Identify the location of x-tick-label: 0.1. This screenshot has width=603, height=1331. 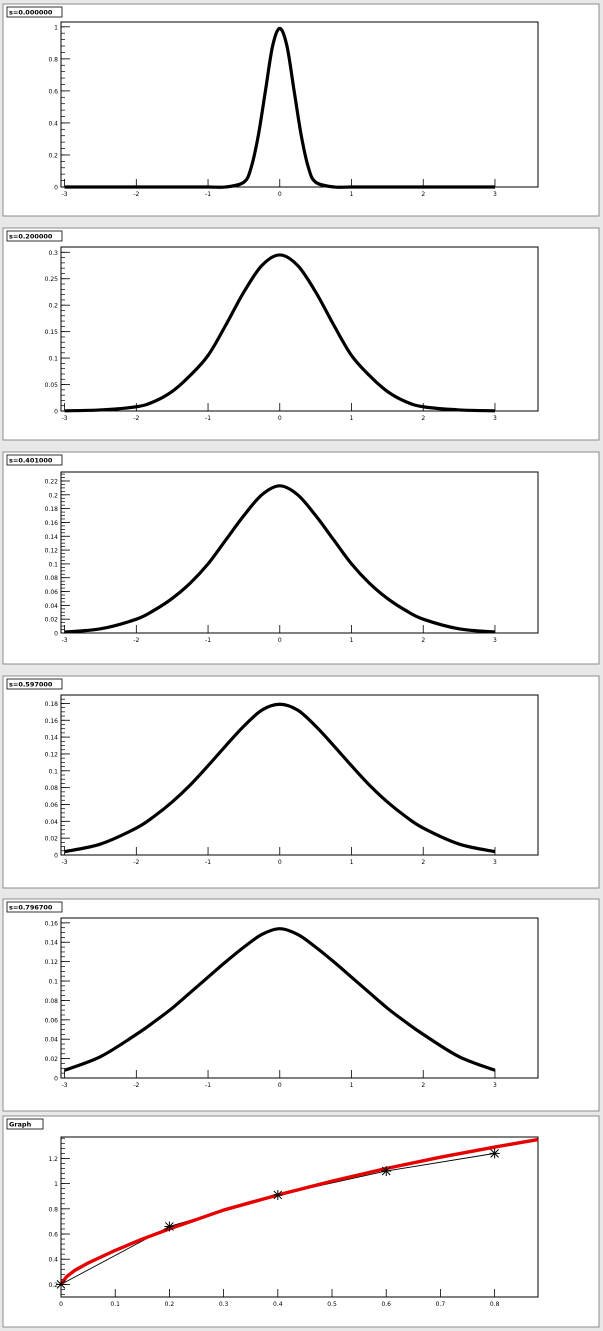
(115, 1304).